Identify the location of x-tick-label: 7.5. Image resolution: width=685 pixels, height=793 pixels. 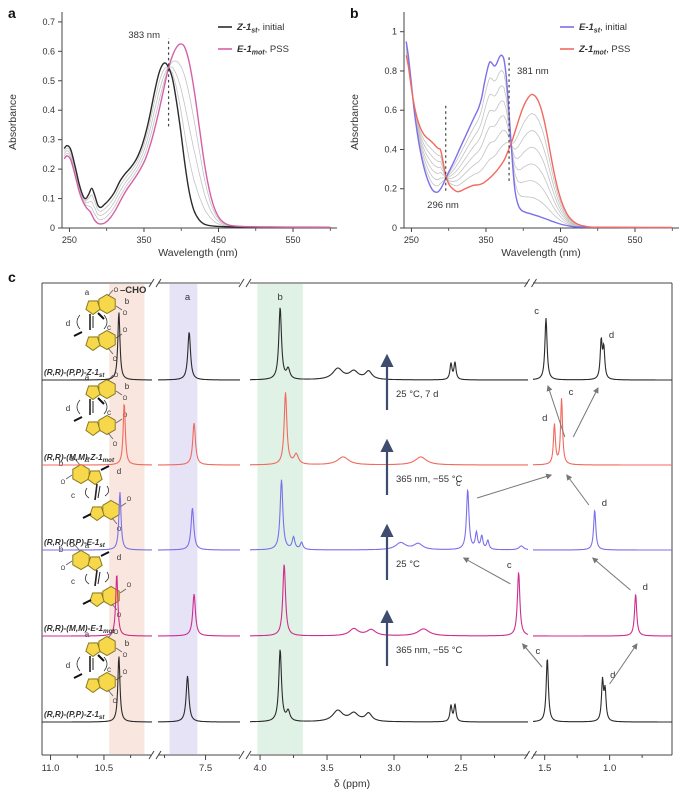
(205, 768).